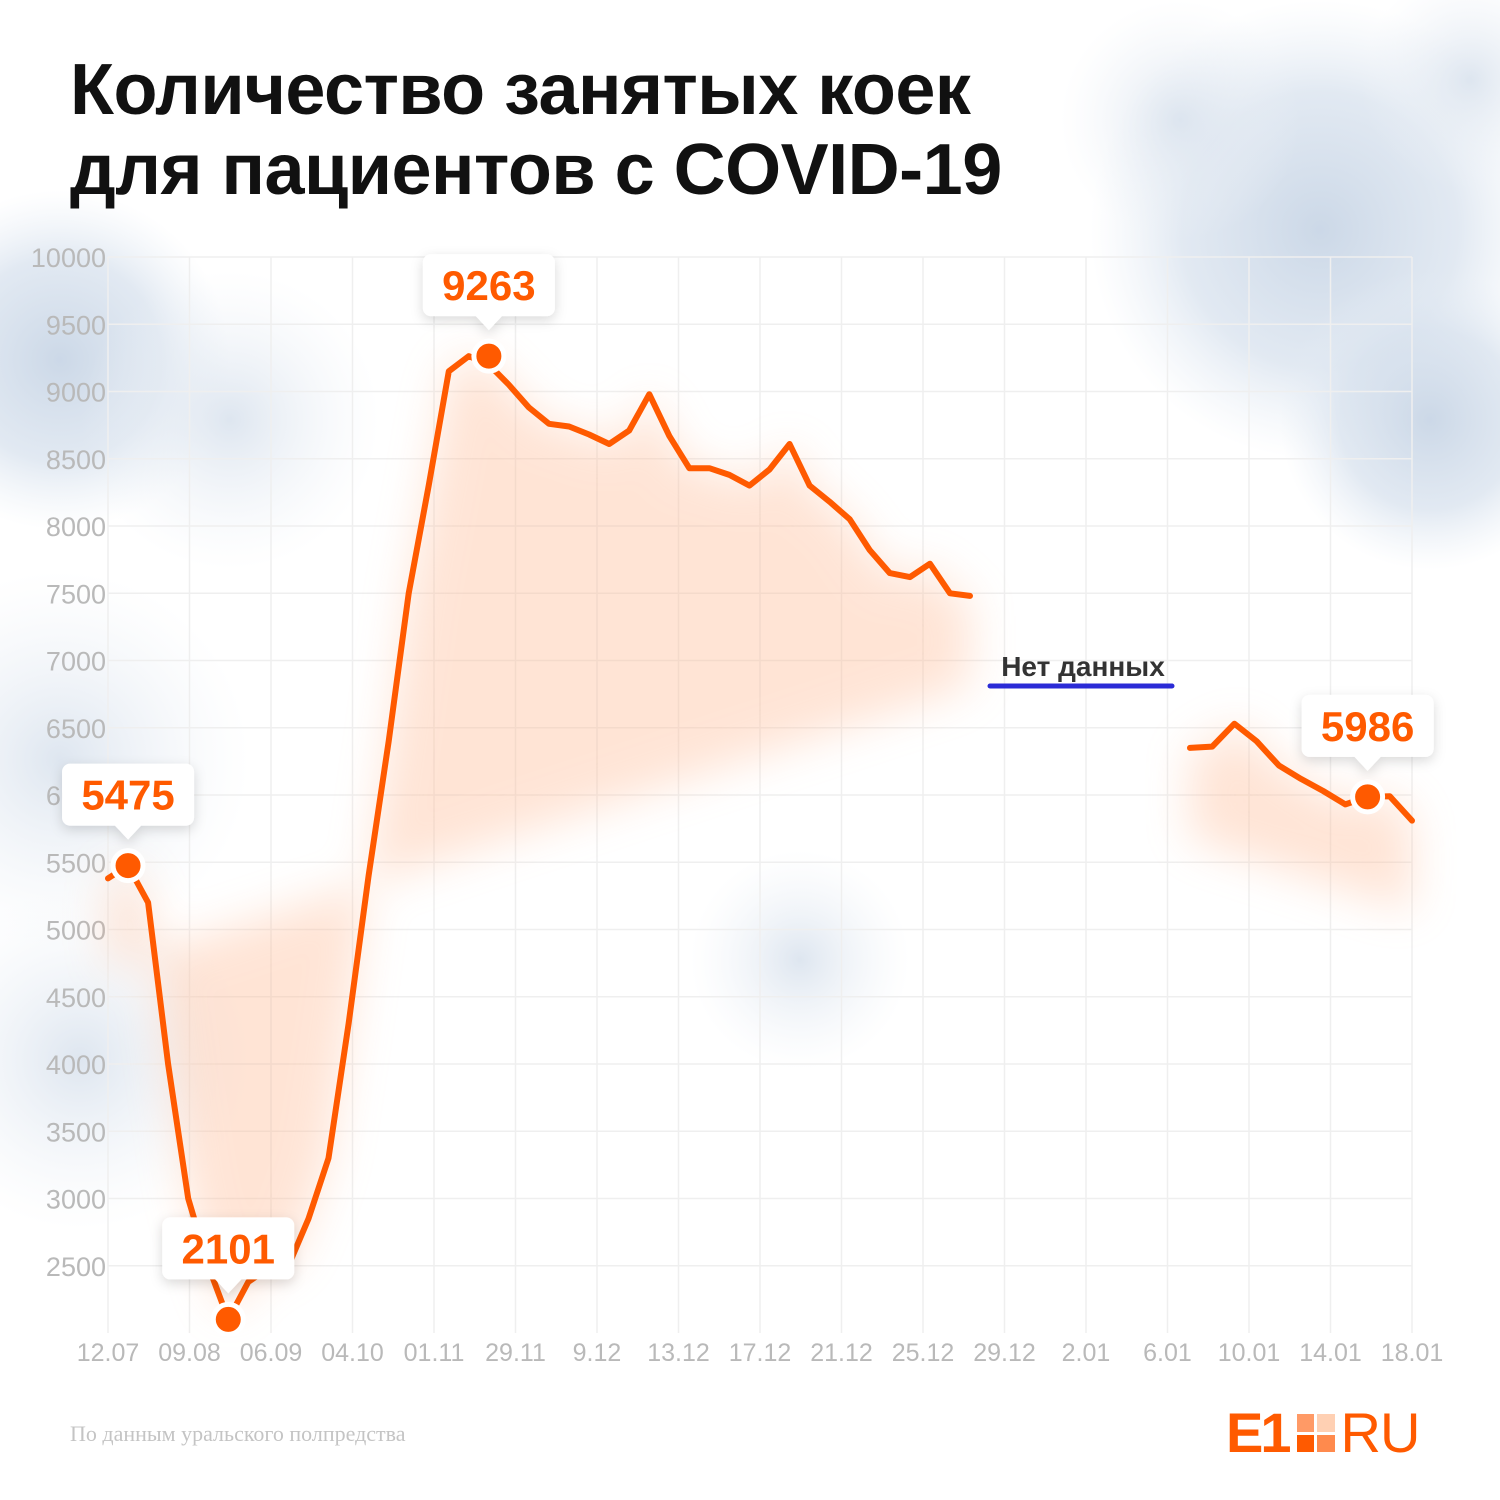 The width and height of the screenshot is (1500, 1500). What do you see at coordinates (520, 90) in the screenshot?
I see `title-line-1: Количество занятых коек` at bounding box center [520, 90].